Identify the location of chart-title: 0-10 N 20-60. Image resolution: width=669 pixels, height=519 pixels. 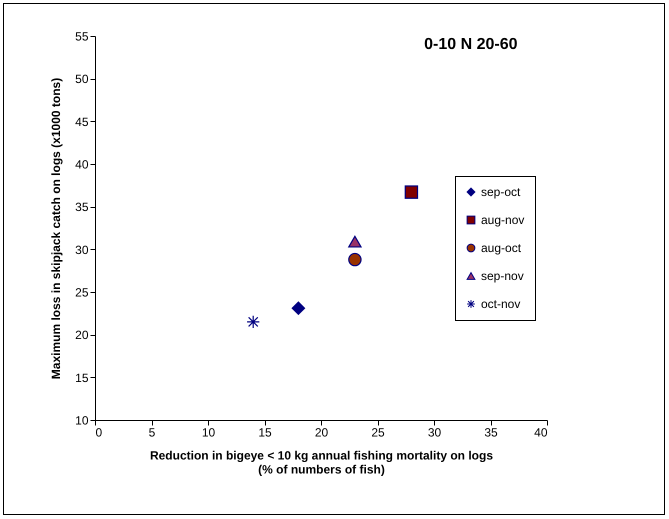
(471, 44).